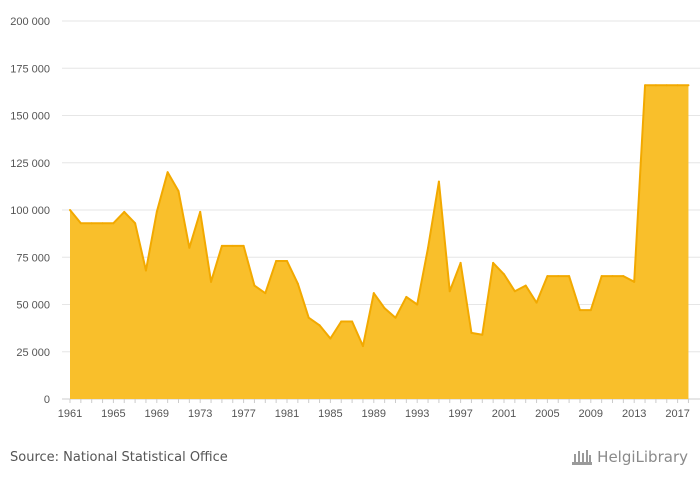 Image resolution: width=700 pixels, height=483 pixels. Describe the element at coordinates (642, 457) in the screenshot. I see `logo-text: HelgiLibrary` at that location.